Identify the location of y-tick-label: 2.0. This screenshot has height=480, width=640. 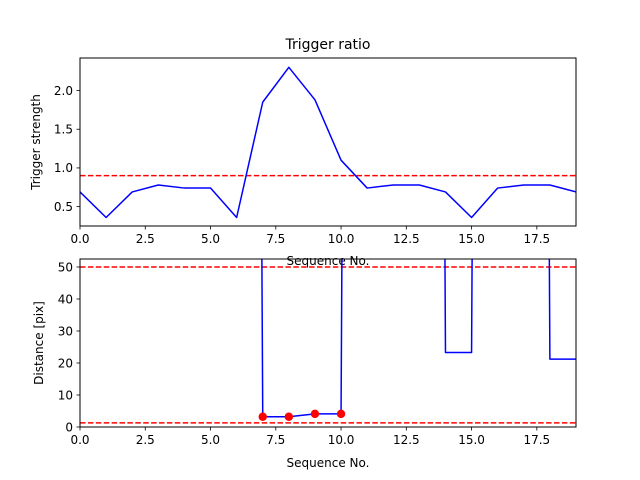
(63, 91).